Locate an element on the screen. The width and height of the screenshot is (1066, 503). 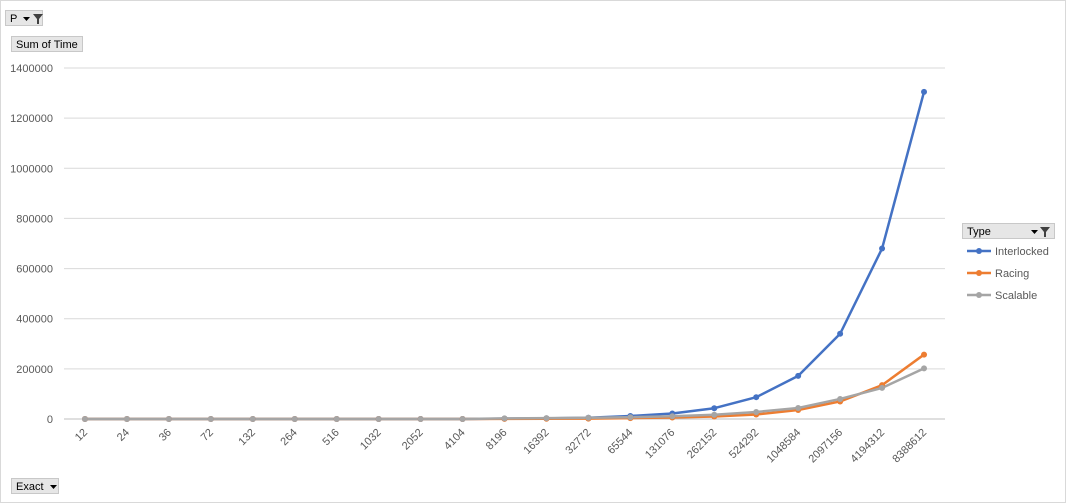
x-tick-label: 16392 is located at coordinates (536, 442).